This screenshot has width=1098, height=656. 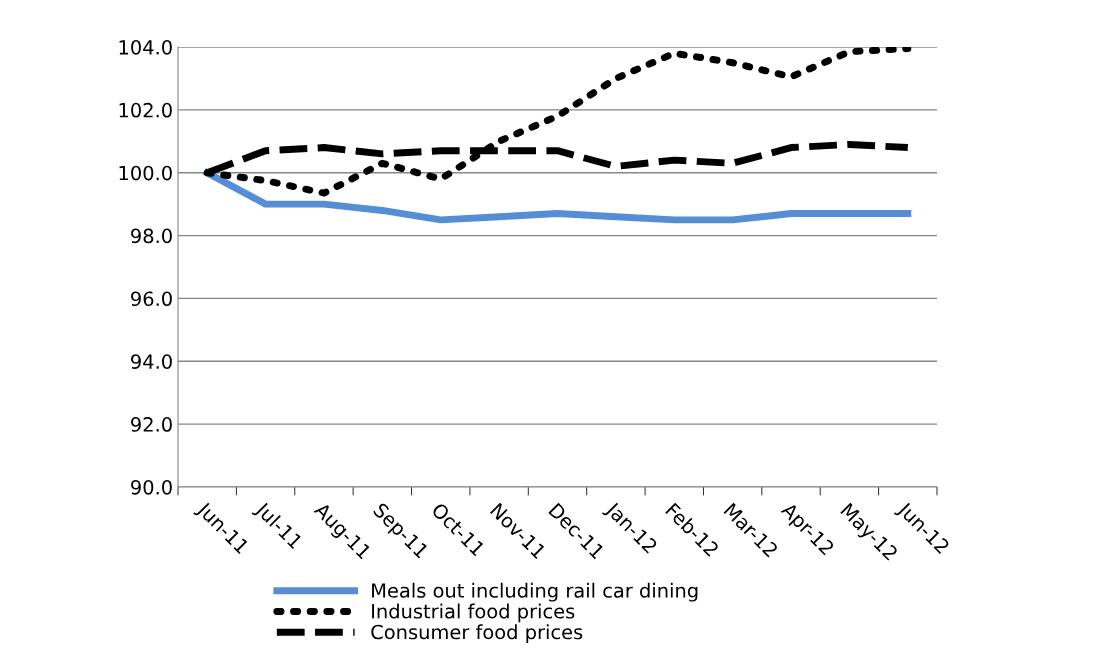 What do you see at coordinates (145, 47) in the screenshot?
I see `y-tick-label: 104.0` at bounding box center [145, 47].